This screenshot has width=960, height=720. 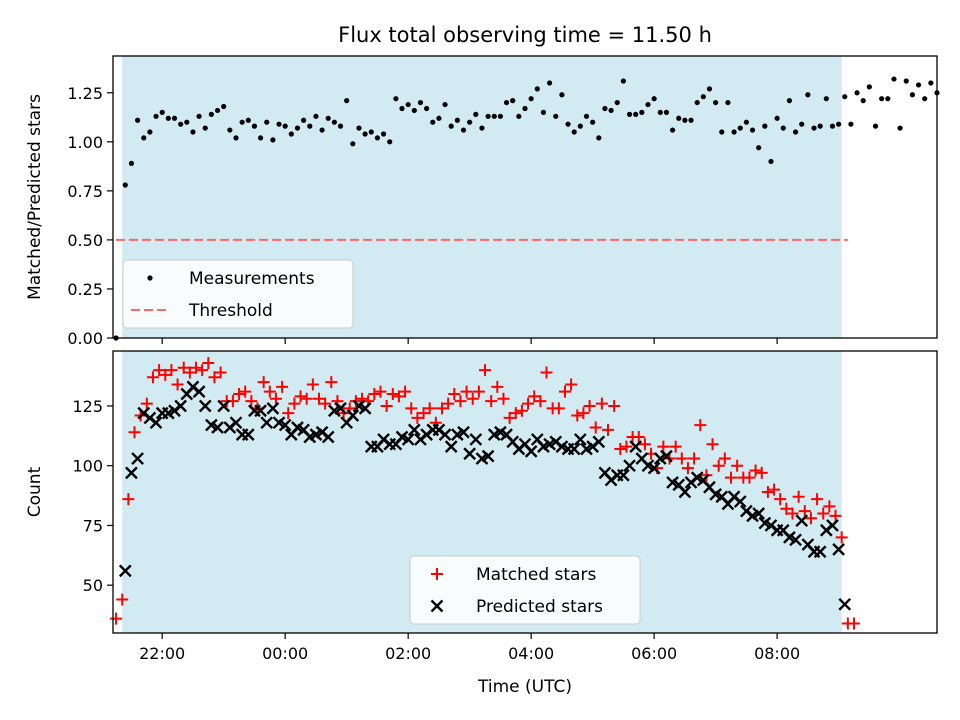 What do you see at coordinates (408, 653) in the screenshot?
I see `x-tick-label: 02:00` at bounding box center [408, 653].